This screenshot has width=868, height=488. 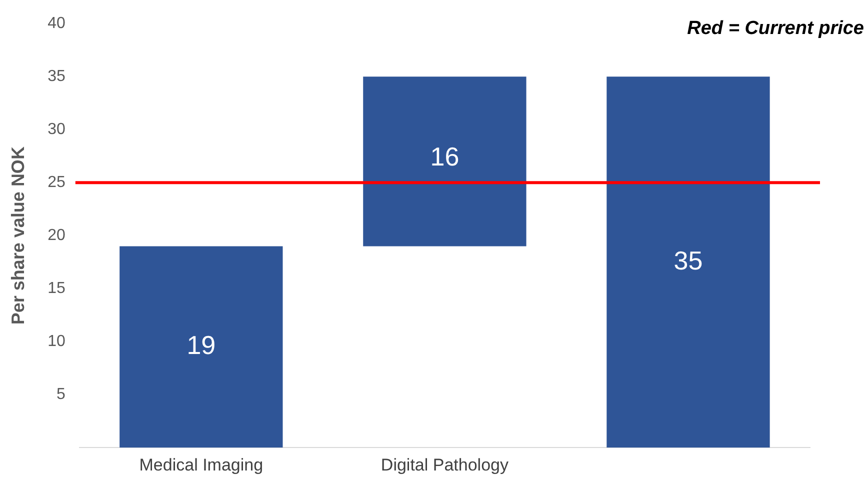 What do you see at coordinates (444, 464) in the screenshot?
I see `x-tick-label: Digital Pathology` at bounding box center [444, 464].